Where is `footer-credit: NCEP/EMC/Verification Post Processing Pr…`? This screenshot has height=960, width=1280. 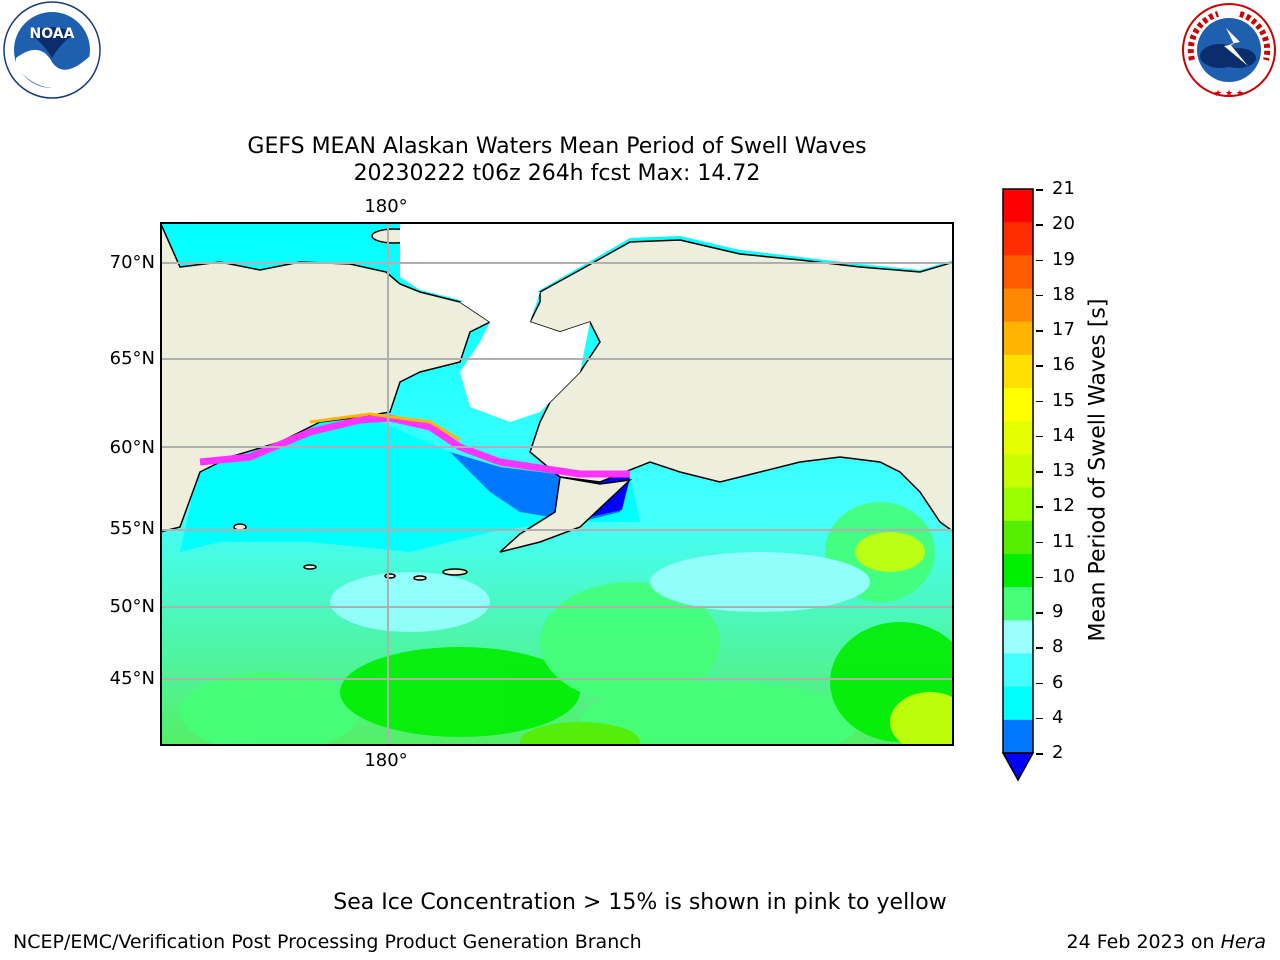 footer-credit: NCEP/EMC/Verification Post Processing Pr… is located at coordinates (327, 942).